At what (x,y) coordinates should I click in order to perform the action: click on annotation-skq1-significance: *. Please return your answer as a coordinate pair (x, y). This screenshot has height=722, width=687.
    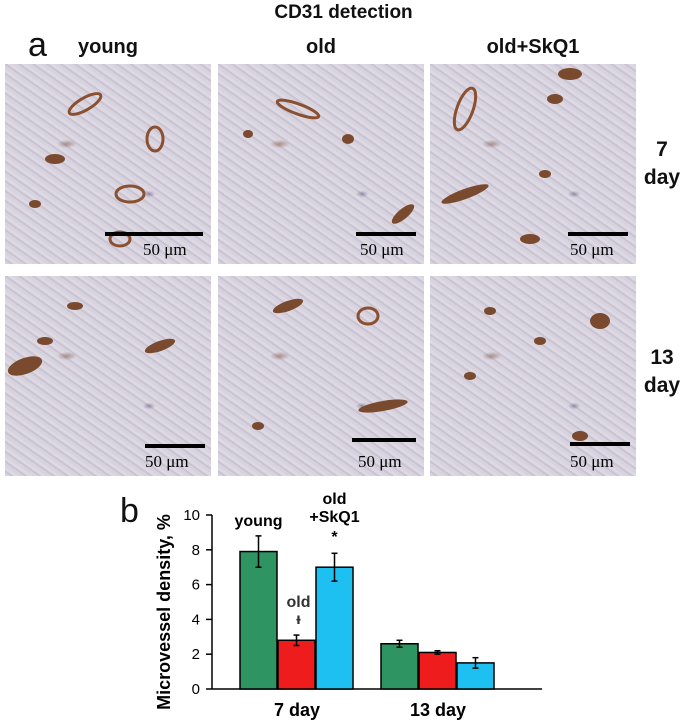
    Looking at the image, I should click on (334, 537).